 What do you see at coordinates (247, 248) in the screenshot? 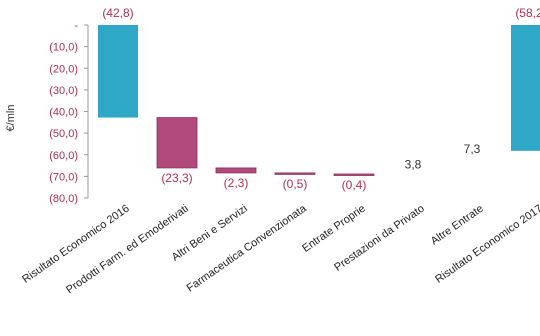
I see `category-label-4: Farmaceutica Convenzionata` at bounding box center [247, 248].